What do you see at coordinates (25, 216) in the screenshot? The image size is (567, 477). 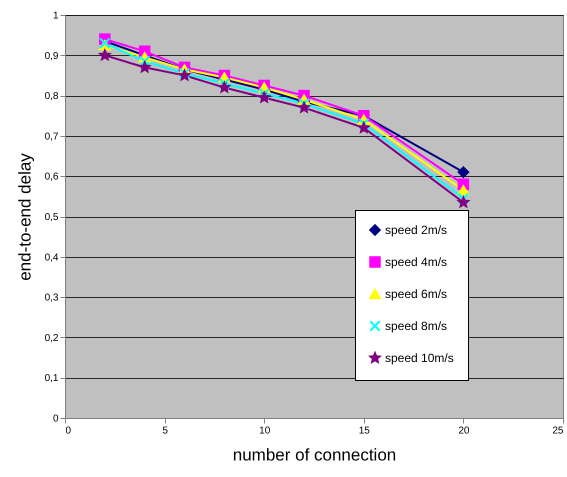 I see `y-axis-title: end-to-end delay` at bounding box center [25, 216].